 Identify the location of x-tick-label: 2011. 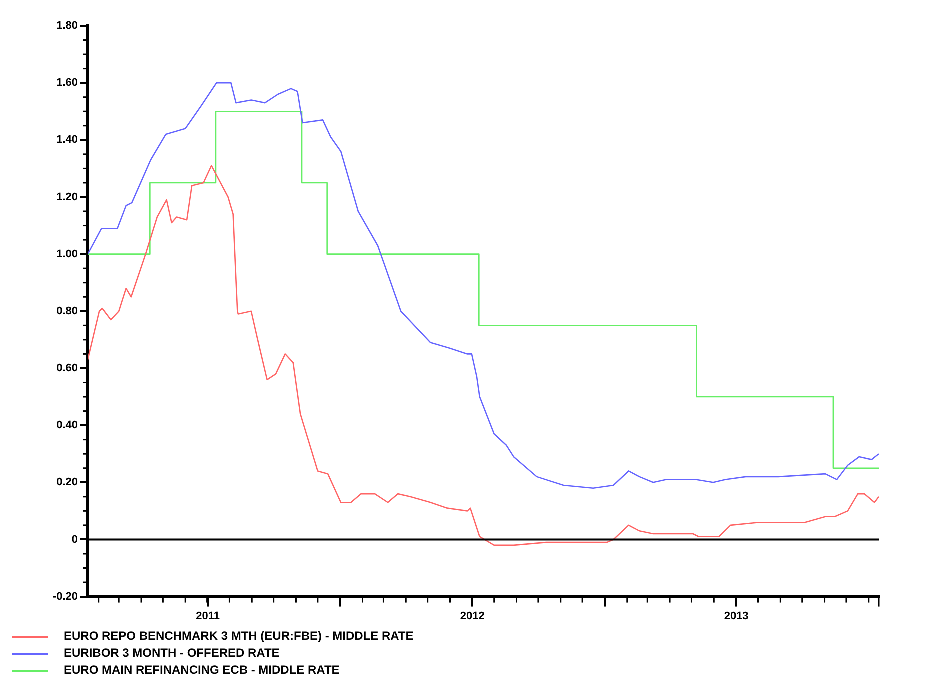
(208, 616).